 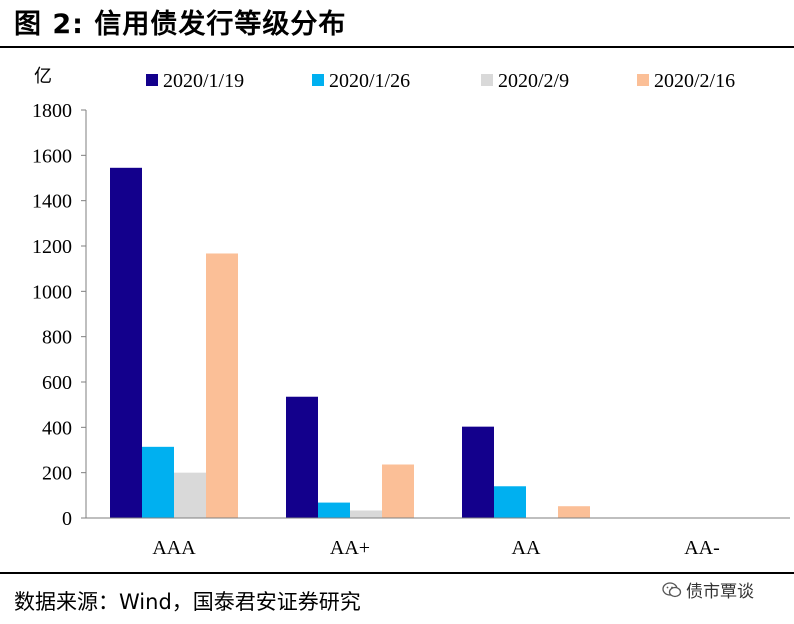 I want to click on bar-AAA-2020/2/9, so click(x=190, y=495).